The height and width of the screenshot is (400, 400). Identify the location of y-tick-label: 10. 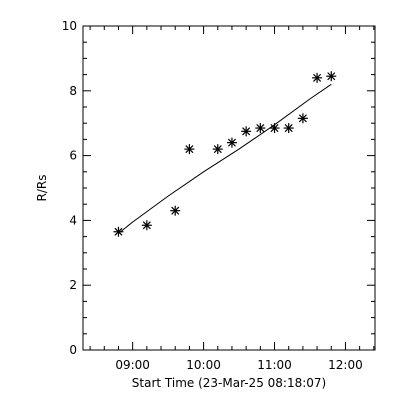
(69, 26).